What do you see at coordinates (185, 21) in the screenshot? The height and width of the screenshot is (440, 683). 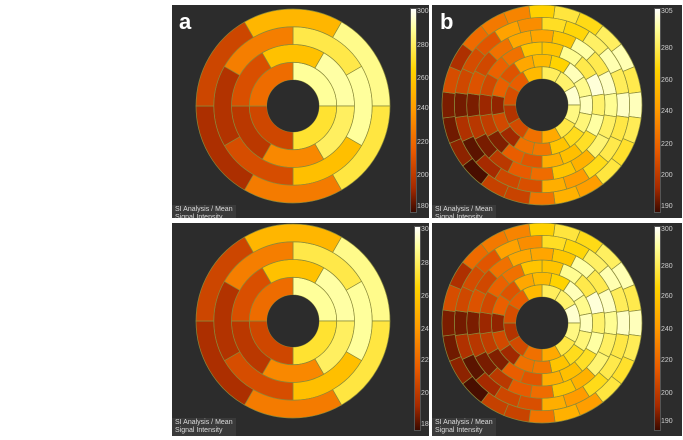 I see `panel-label-a: a` at bounding box center [185, 21].